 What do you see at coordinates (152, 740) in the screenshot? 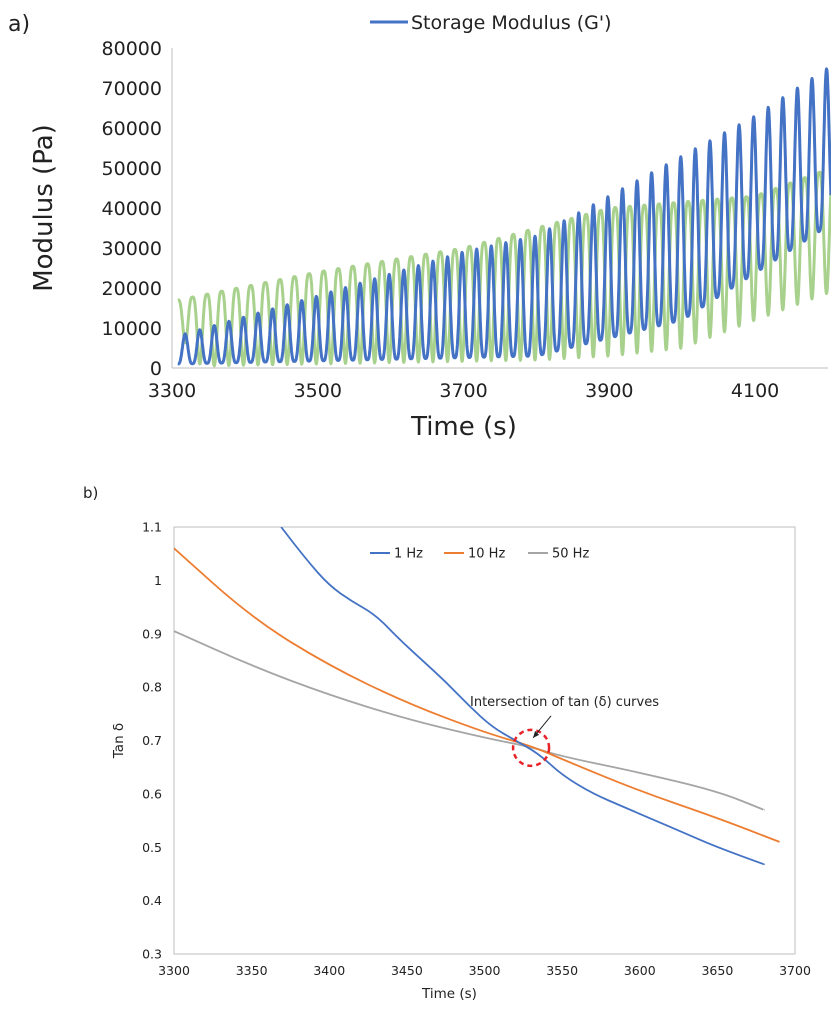
I see `y-tick-label: 0.7` at bounding box center [152, 740].